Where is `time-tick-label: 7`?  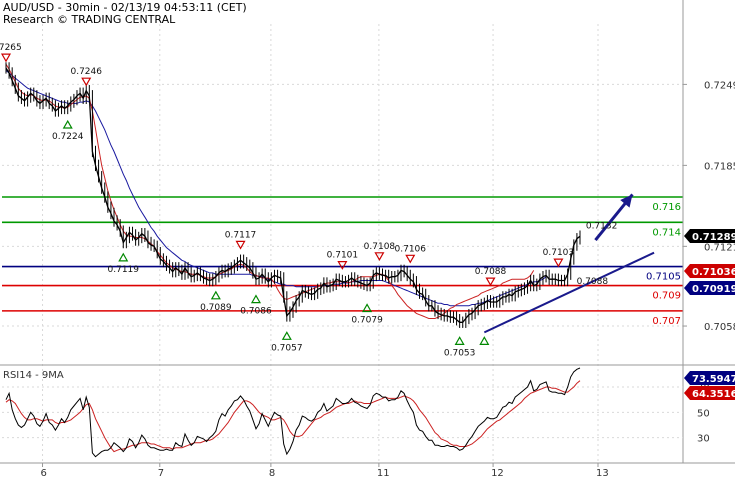
time-tick-label: 7 is located at coordinates (161, 473).